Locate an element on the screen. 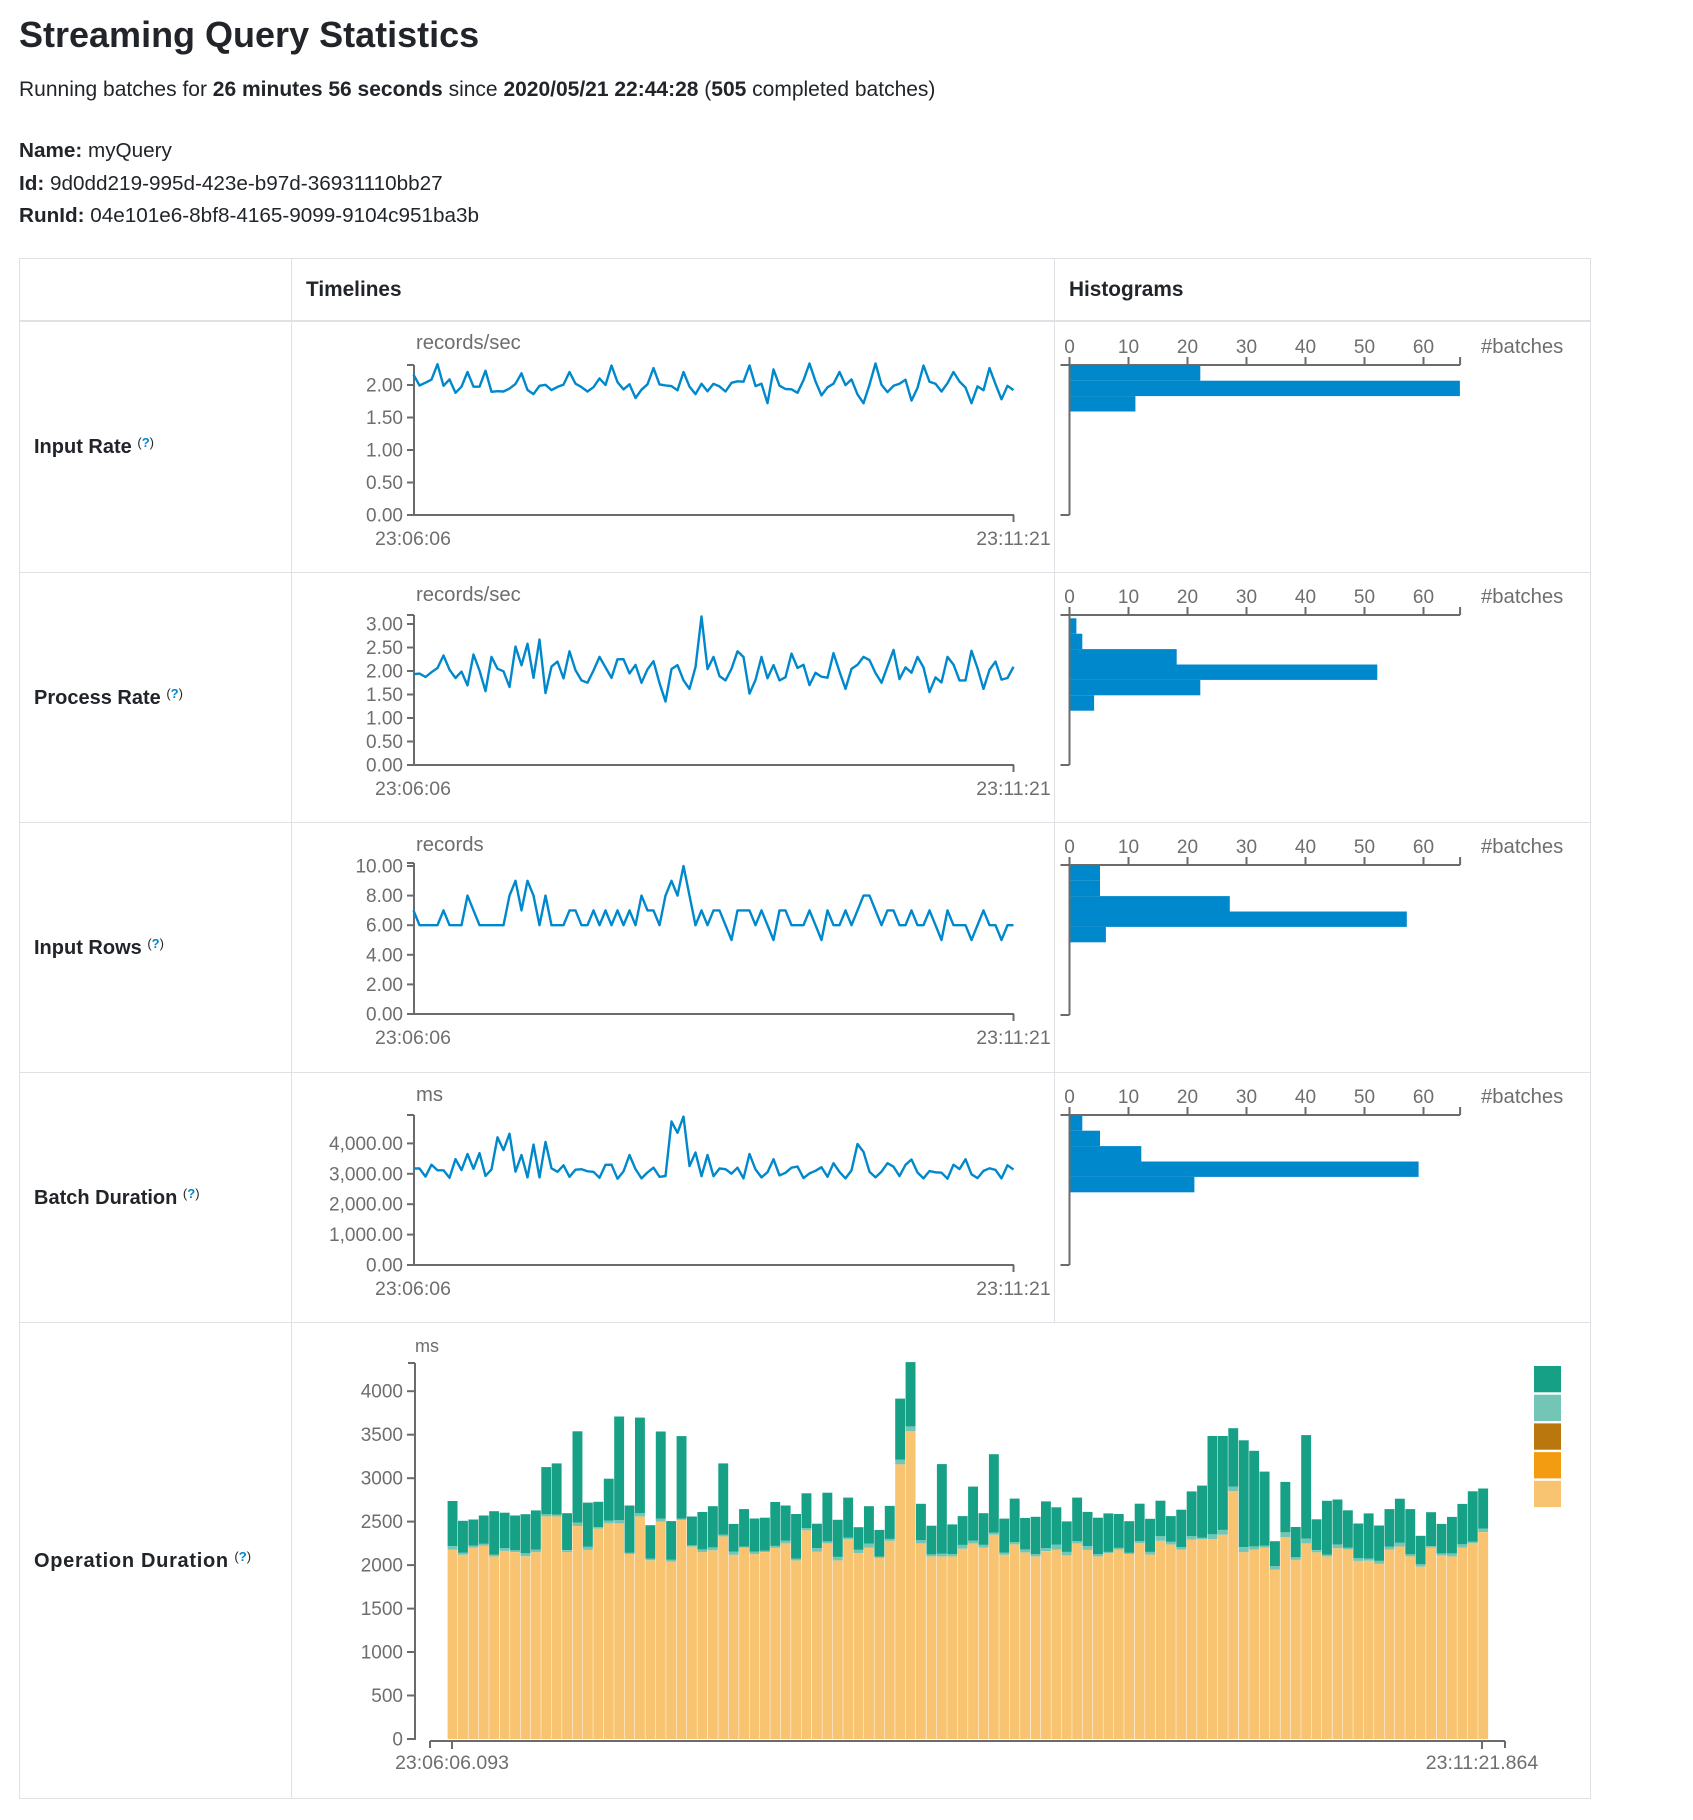  svg-text: 500 is located at coordinates (387, 1696).